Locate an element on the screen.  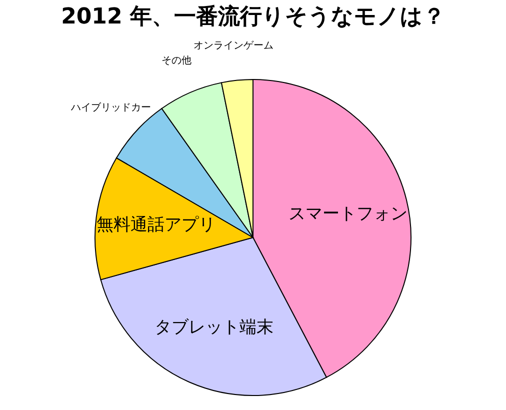
slice-label: オンラインゲーム is located at coordinates (234, 46).